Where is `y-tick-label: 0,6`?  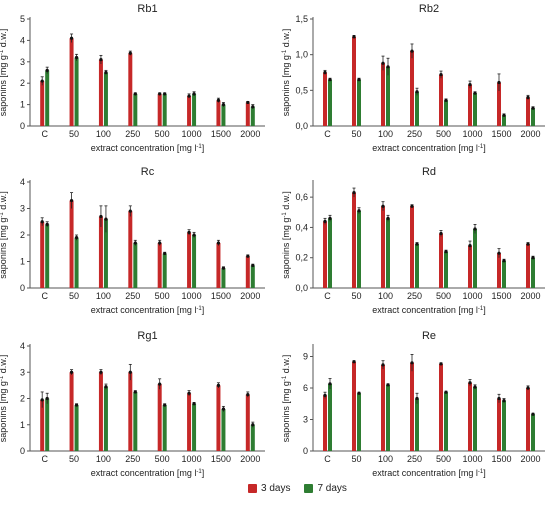 y-tick-label: 0,6 is located at coordinates (301, 197).